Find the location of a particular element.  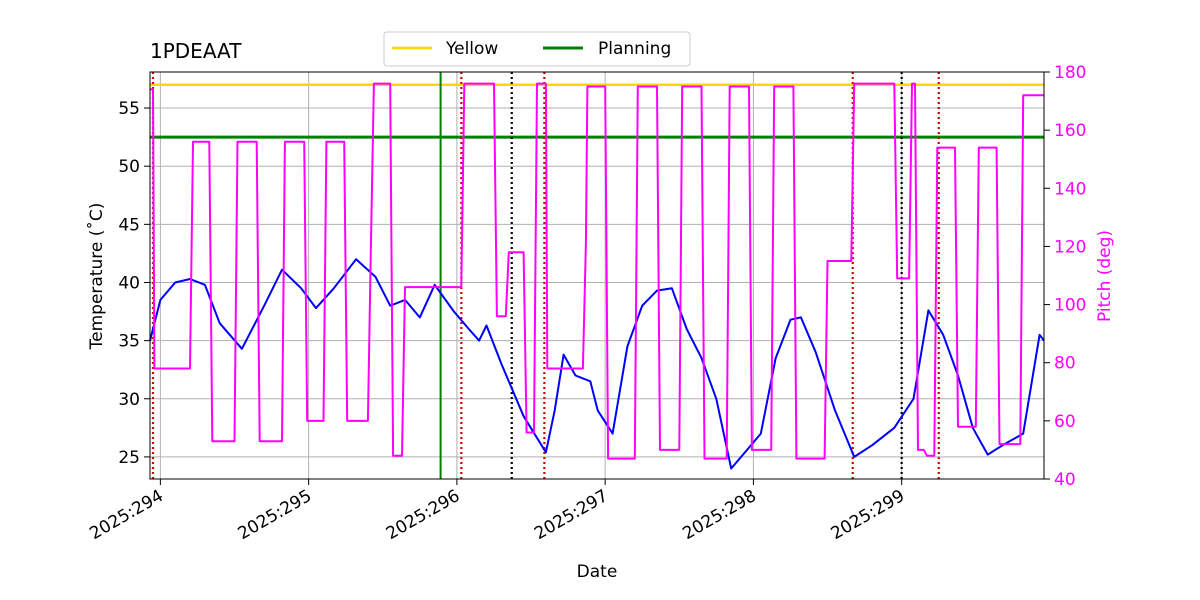

y2-tick-label-2: 80 is located at coordinates (1065, 364).